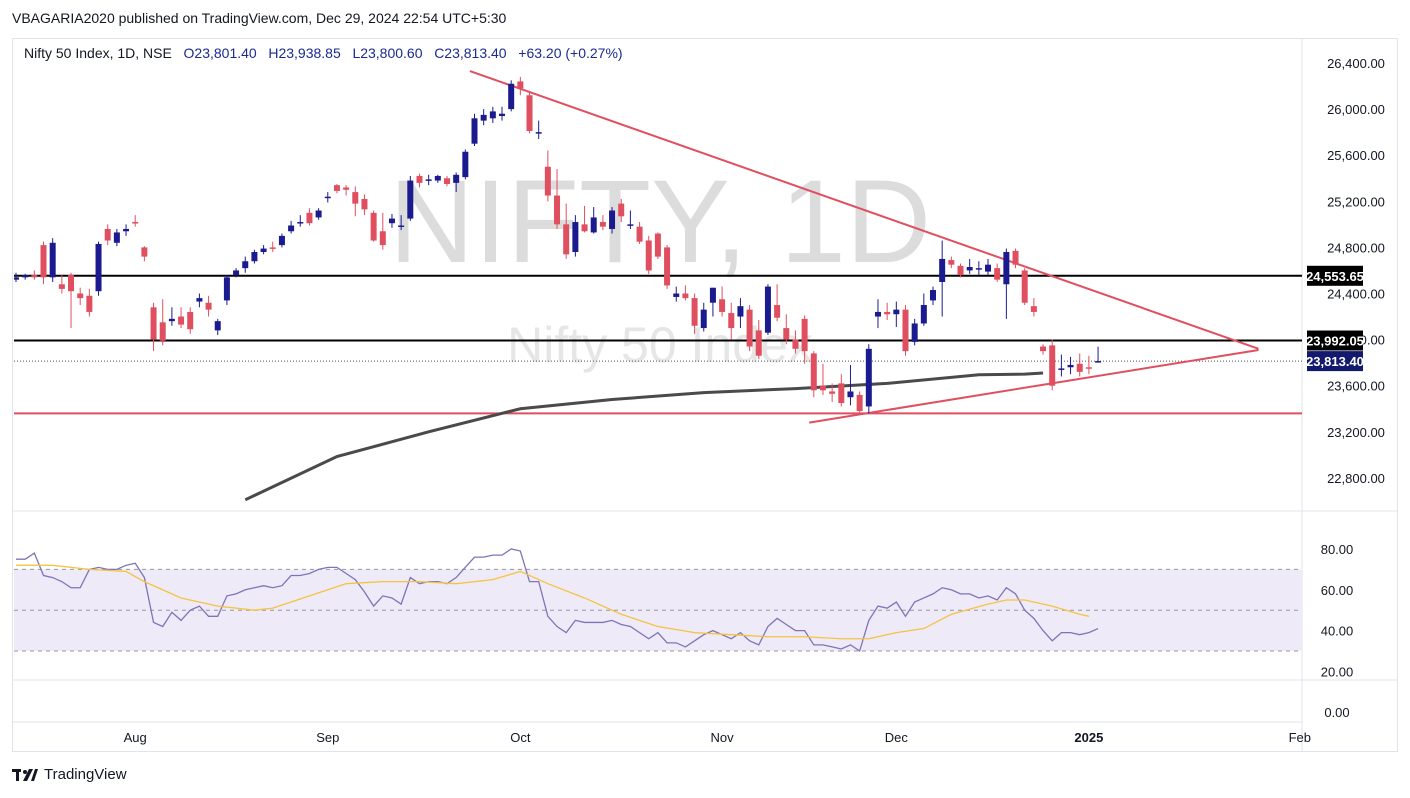  What do you see at coordinates (1335, 340) in the screenshot?
I see `price-tag: 23,992.05` at bounding box center [1335, 340].